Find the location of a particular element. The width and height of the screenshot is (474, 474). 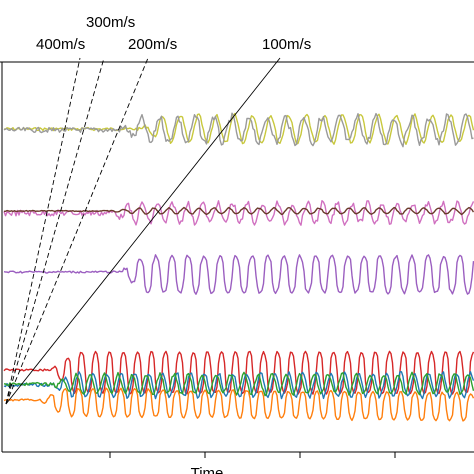

velocity-label: 100m/s is located at coordinates (286, 44).